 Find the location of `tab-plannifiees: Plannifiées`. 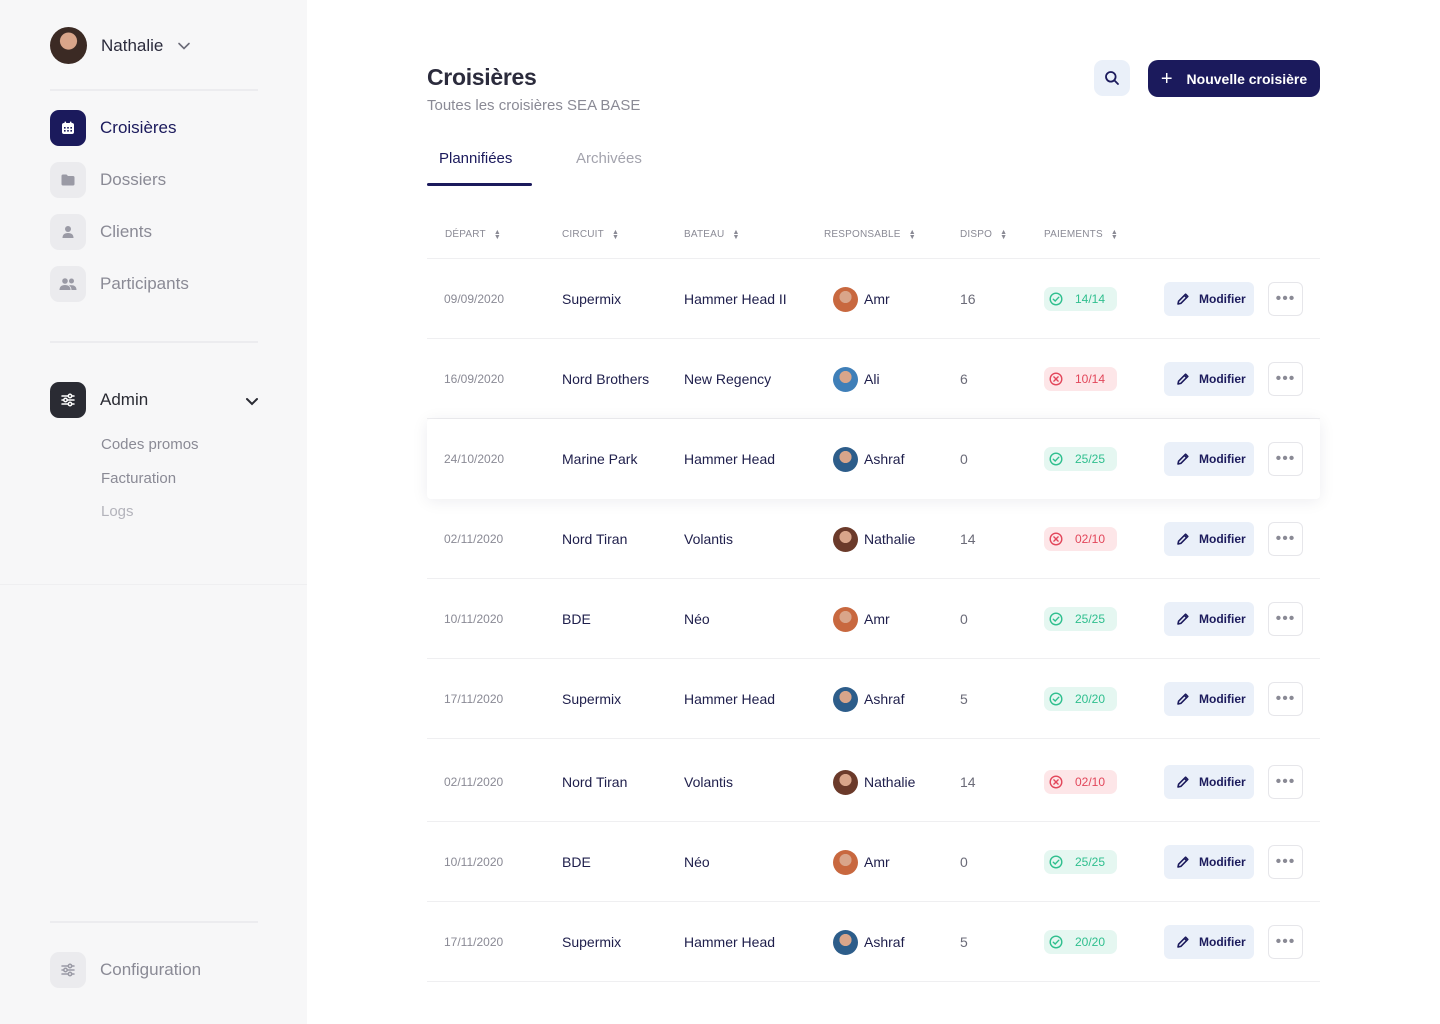

tab-plannifiees: Plannifiées is located at coordinates (476, 158).